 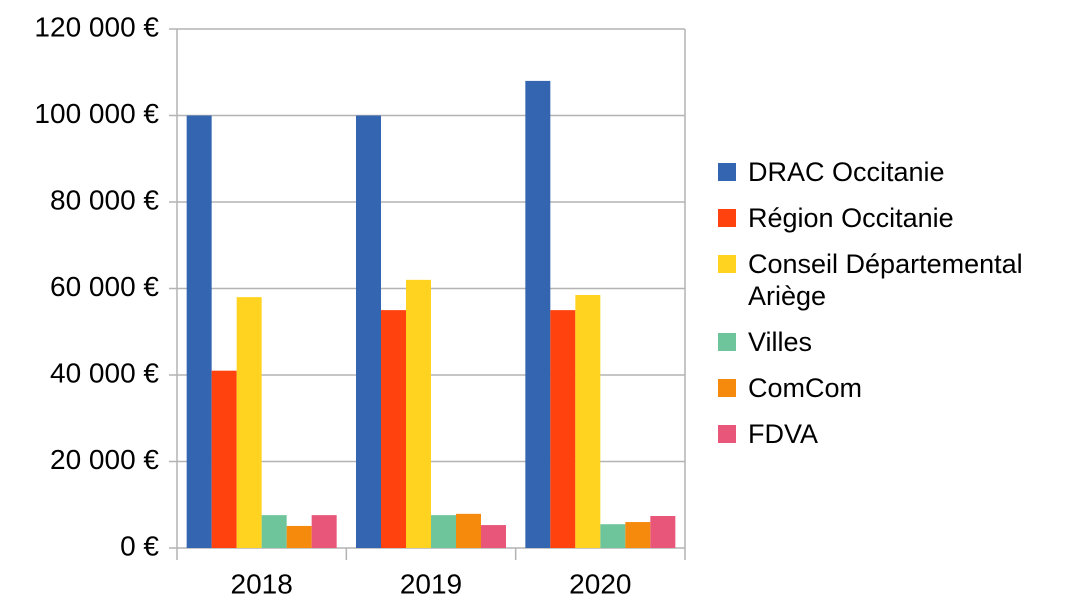 What do you see at coordinates (104, 372) in the screenshot?
I see `y-tick-label: 40 000 €` at bounding box center [104, 372].